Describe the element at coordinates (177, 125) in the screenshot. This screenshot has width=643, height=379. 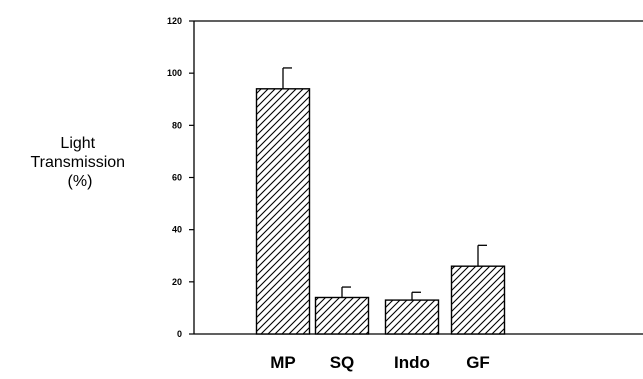
I see `y-tick-label: 80` at that location.